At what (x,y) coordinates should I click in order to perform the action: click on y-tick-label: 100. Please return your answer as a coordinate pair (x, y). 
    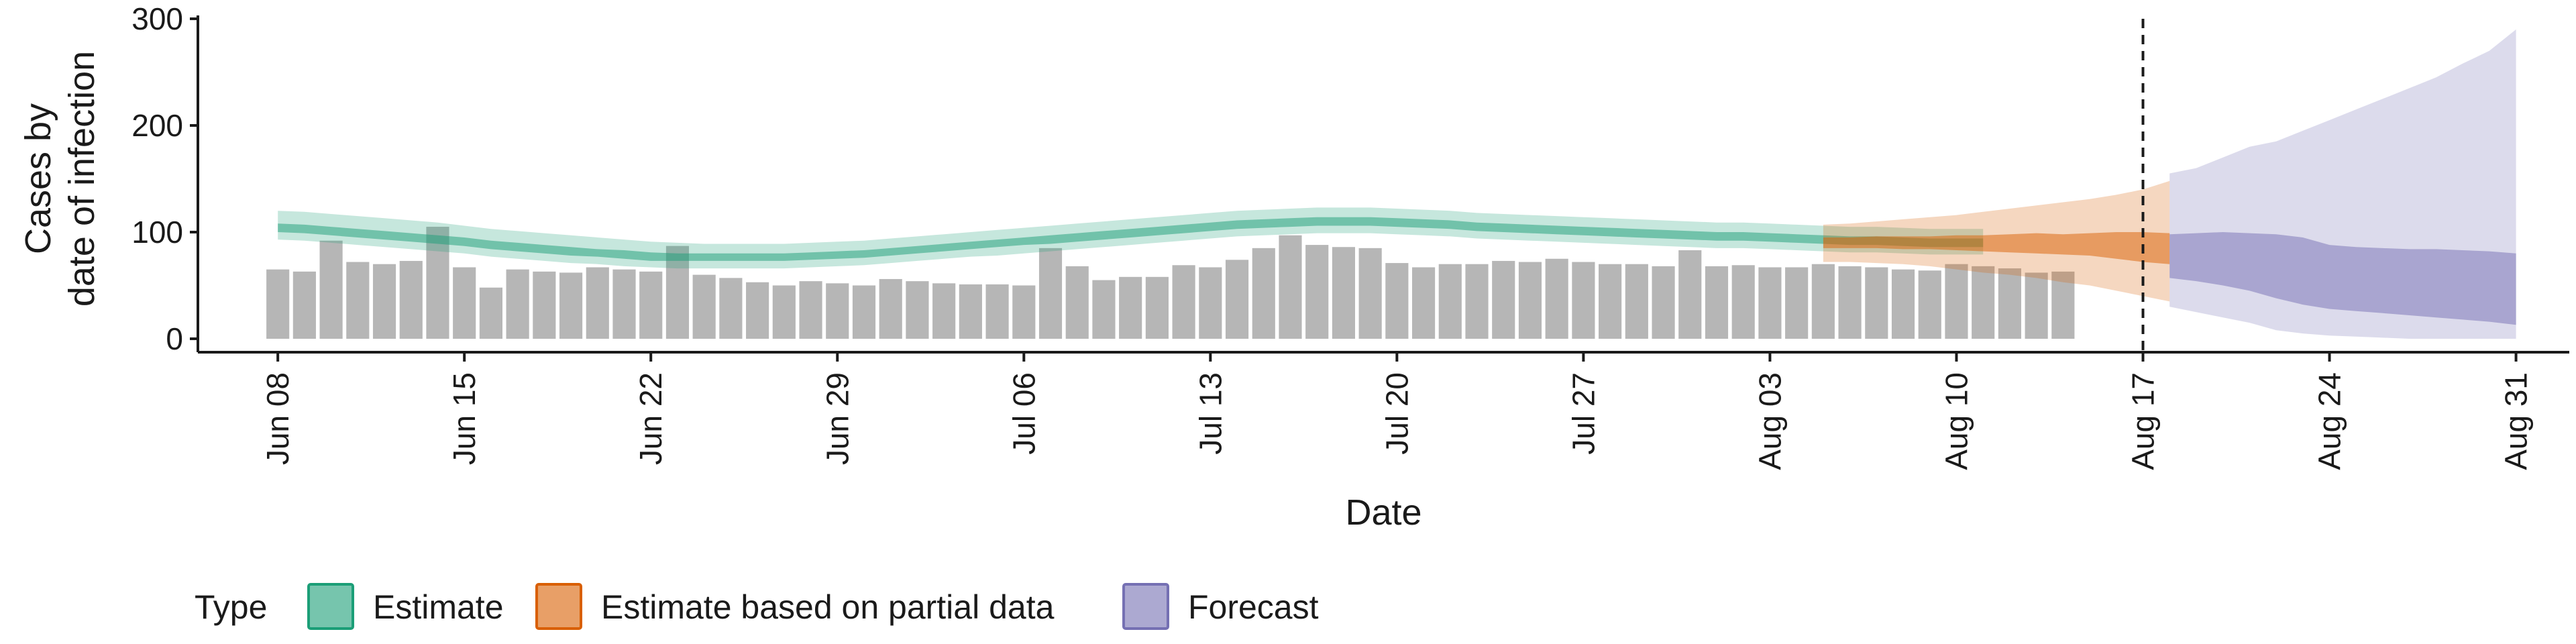
    Looking at the image, I should click on (157, 232).